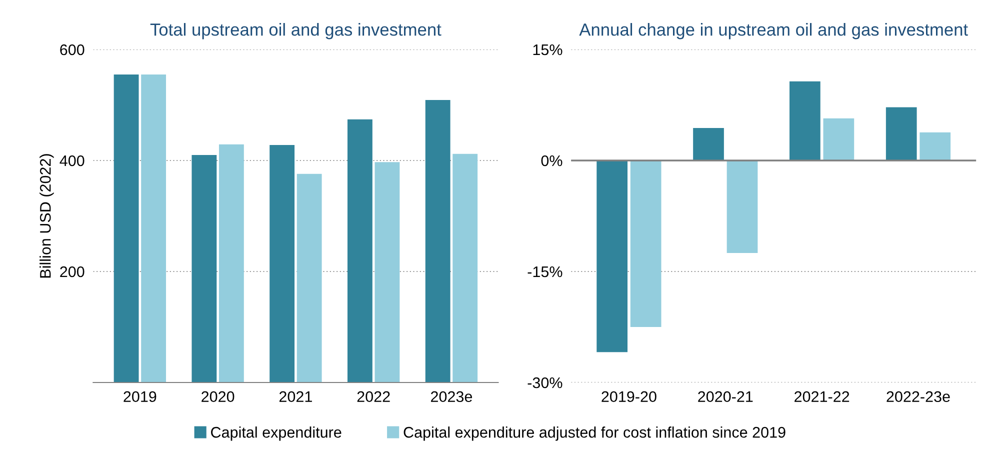  I want to click on y-tick-label: 0%, so click(551, 160).